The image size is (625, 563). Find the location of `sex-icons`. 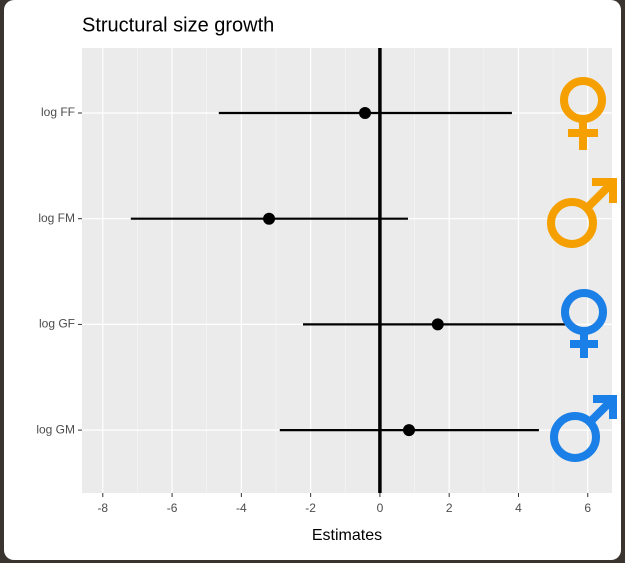

sex-icons is located at coordinates (582, 269).